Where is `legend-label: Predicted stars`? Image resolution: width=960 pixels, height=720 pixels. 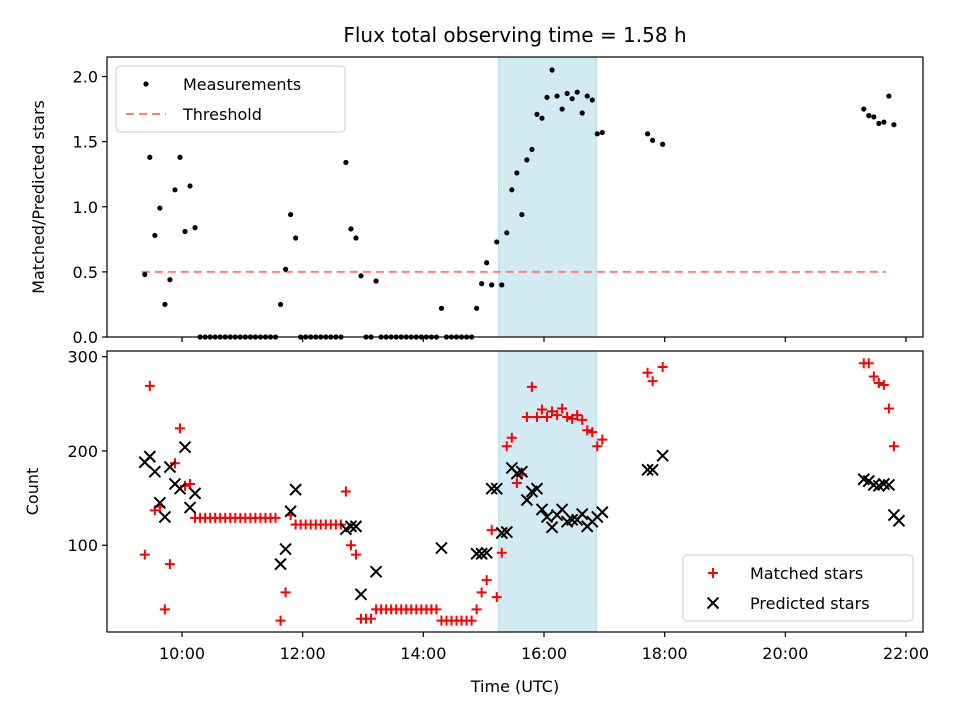
legend-label: Predicted stars is located at coordinates (810, 603).